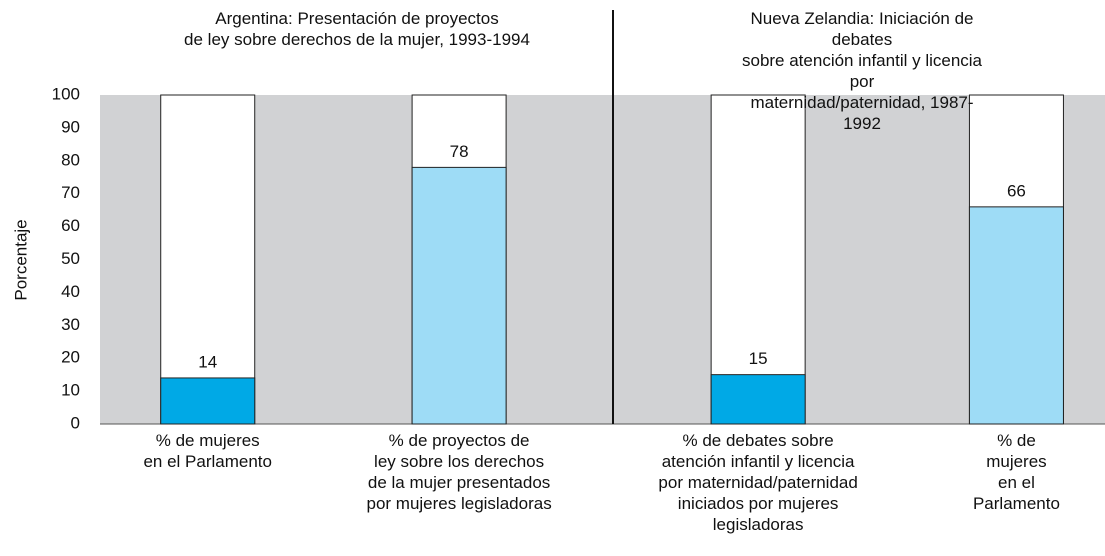 The image size is (1105, 556). What do you see at coordinates (207, 361) in the screenshot?
I see `value-label: 14` at bounding box center [207, 361].